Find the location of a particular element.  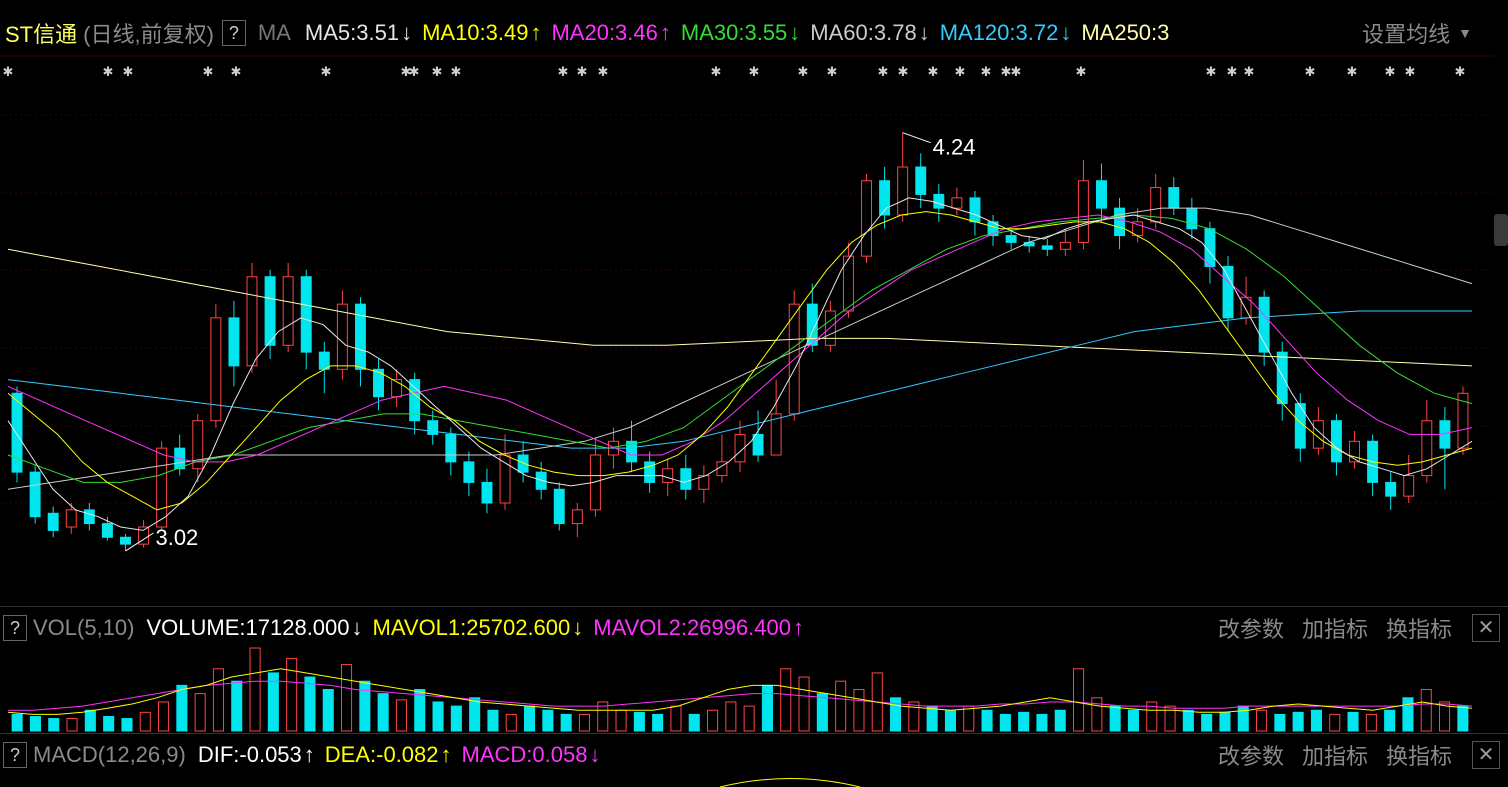

scrollbar-thumb is located at coordinates (1501, 230).